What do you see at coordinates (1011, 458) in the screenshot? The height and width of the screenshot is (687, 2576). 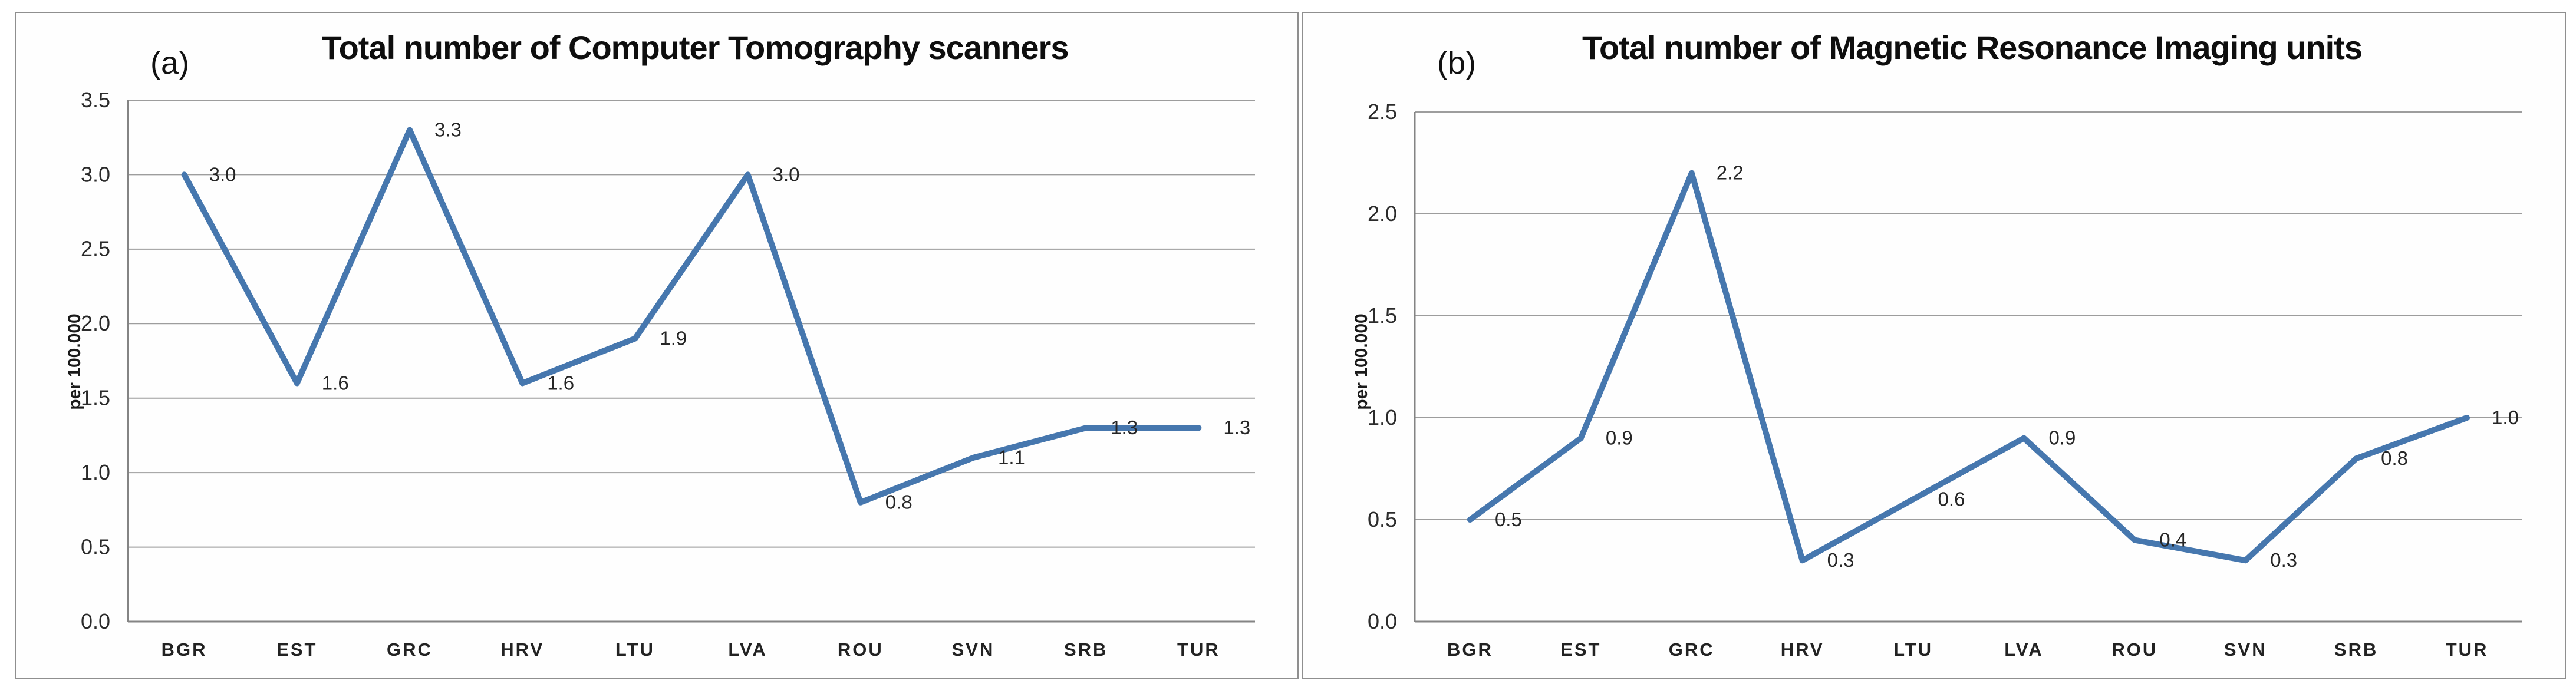 I see `data-point-label: 1.1` at bounding box center [1011, 458].